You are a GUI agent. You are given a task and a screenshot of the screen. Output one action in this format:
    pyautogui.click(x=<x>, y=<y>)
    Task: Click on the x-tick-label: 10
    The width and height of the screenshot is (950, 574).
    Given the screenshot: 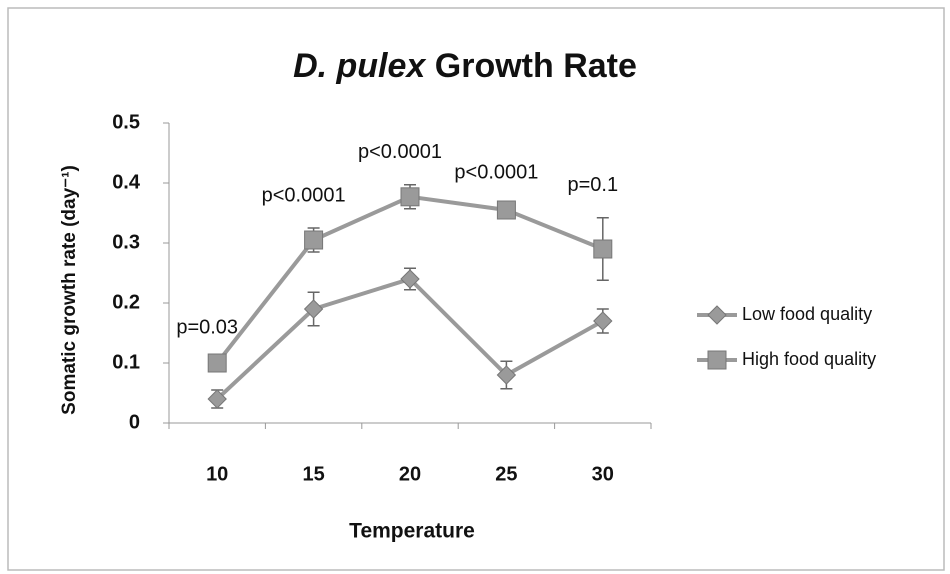 What is the action you would take?
    pyautogui.click(x=217, y=474)
    